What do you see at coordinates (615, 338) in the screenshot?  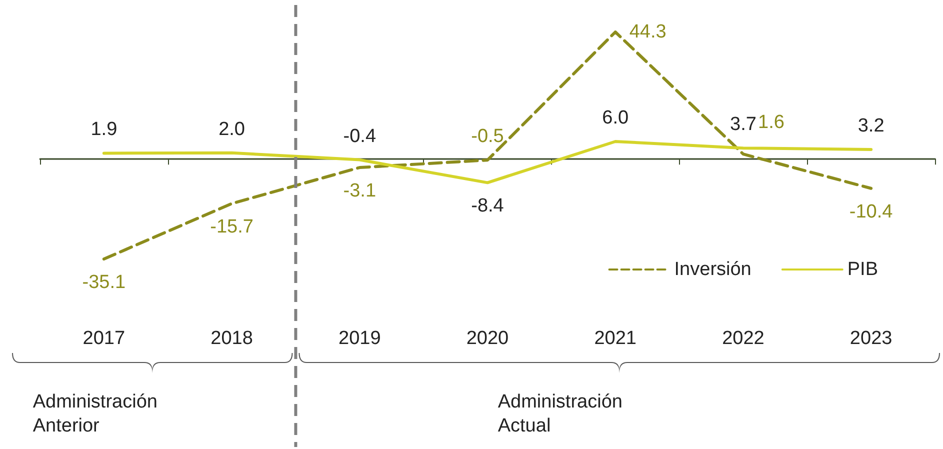 I see `x-tick-label: 2021` at bounding box center [615, 338].